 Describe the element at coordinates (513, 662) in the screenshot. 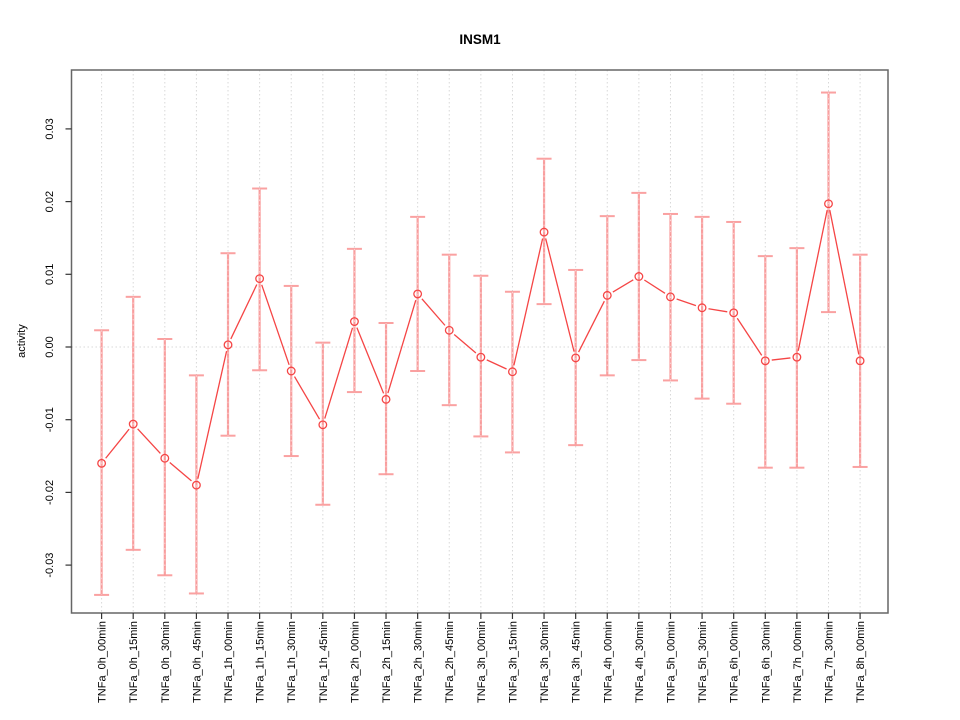

I see `x-tick-label: TNFa_3h_15min` at that location.